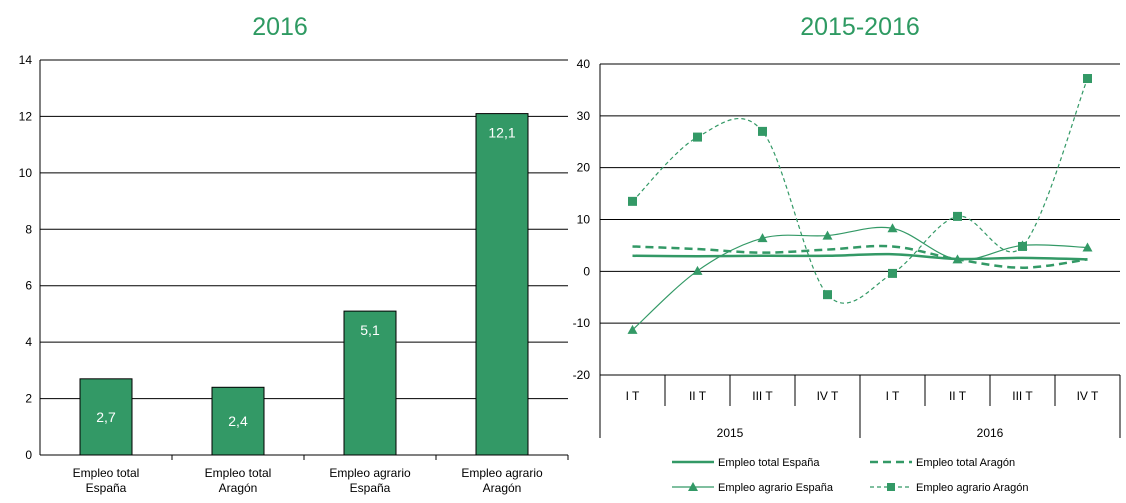 This screenshot has width=1126, height=503. Describe the element at coordinates (280, 27) in the screenshot. I see `bar-chart-title: 2016` at that location.